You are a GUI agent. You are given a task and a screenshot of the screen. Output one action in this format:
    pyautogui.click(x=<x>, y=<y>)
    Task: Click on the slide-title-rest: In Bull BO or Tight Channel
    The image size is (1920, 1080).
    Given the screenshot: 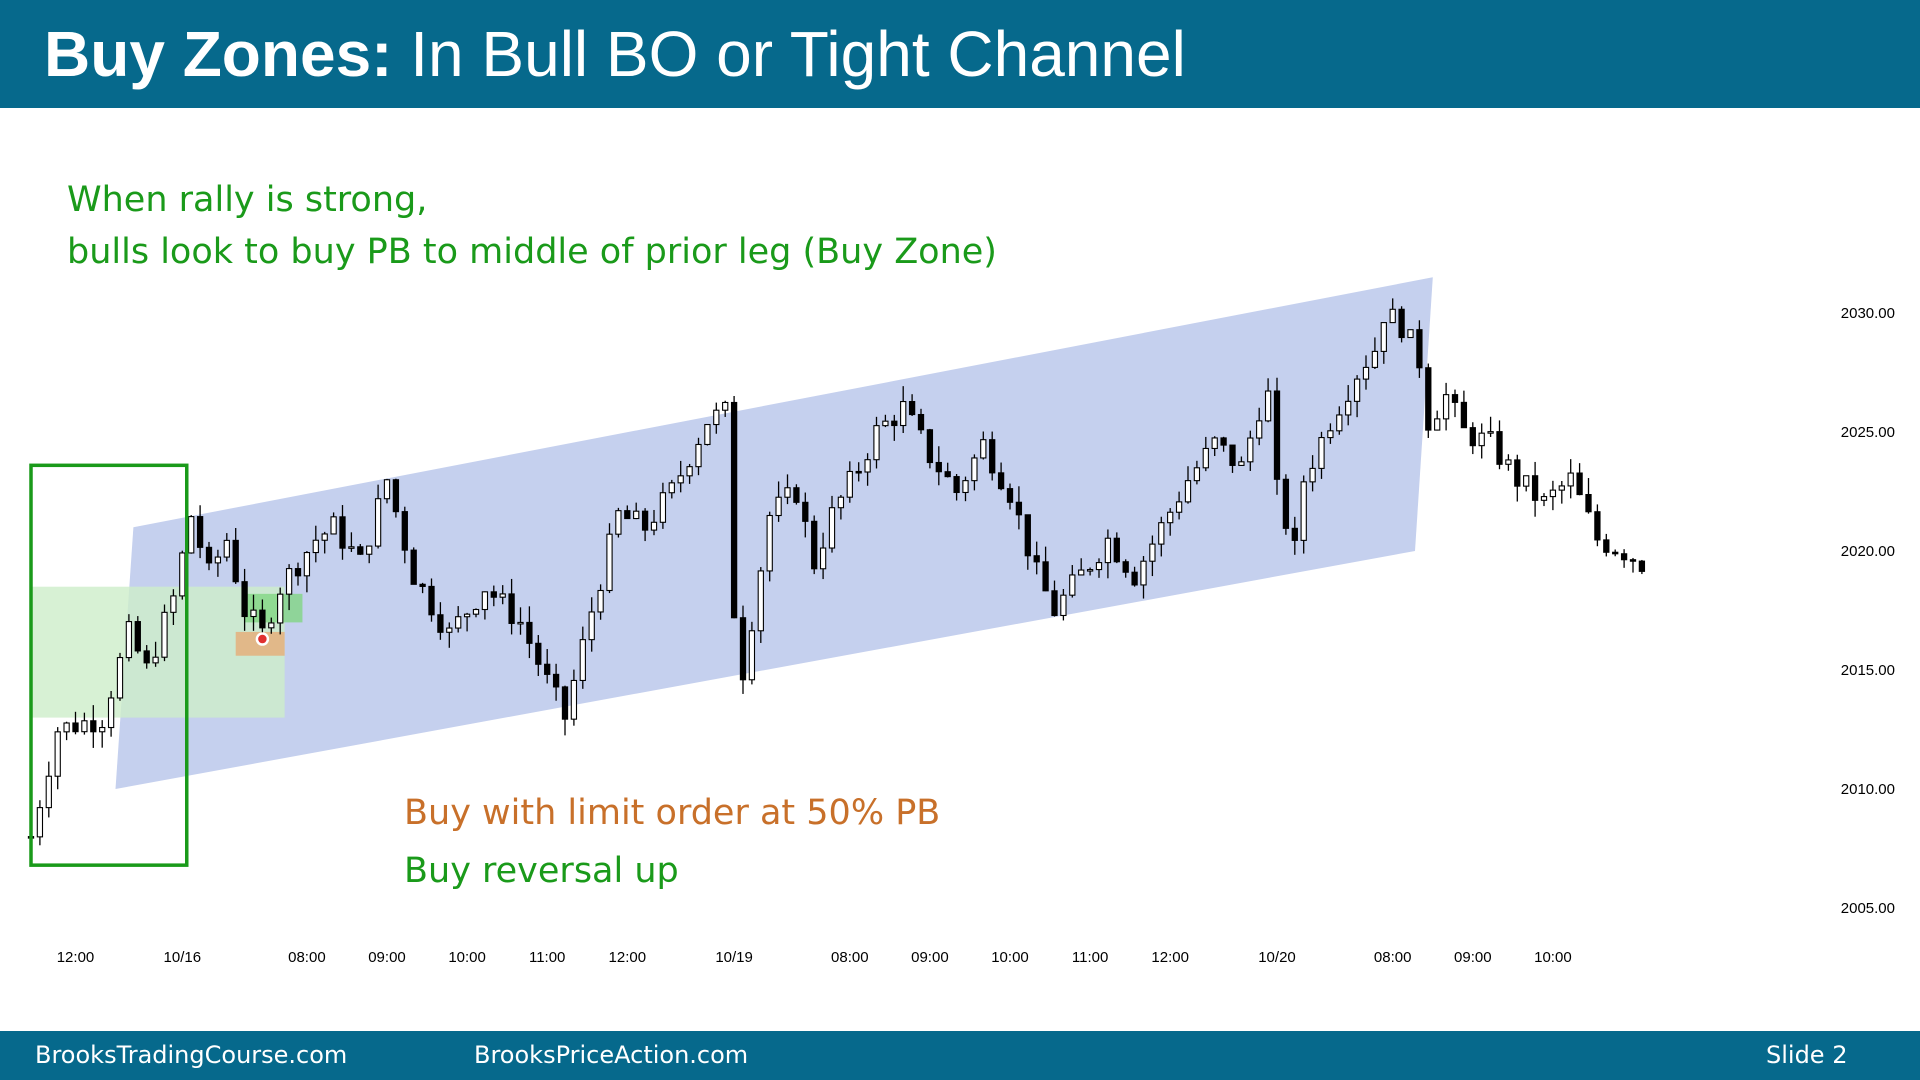 What is the action you would take?
    pyautogui.click(x=789, y=54)
    